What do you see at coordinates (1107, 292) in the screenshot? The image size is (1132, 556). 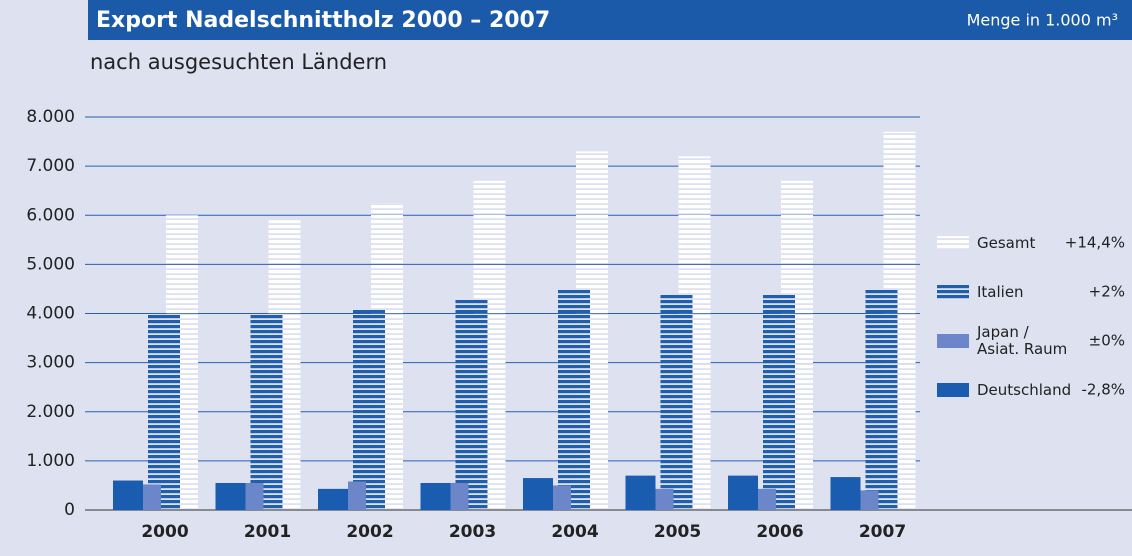 I see `legend-change: +2%` at bounding box center [1107, 292].